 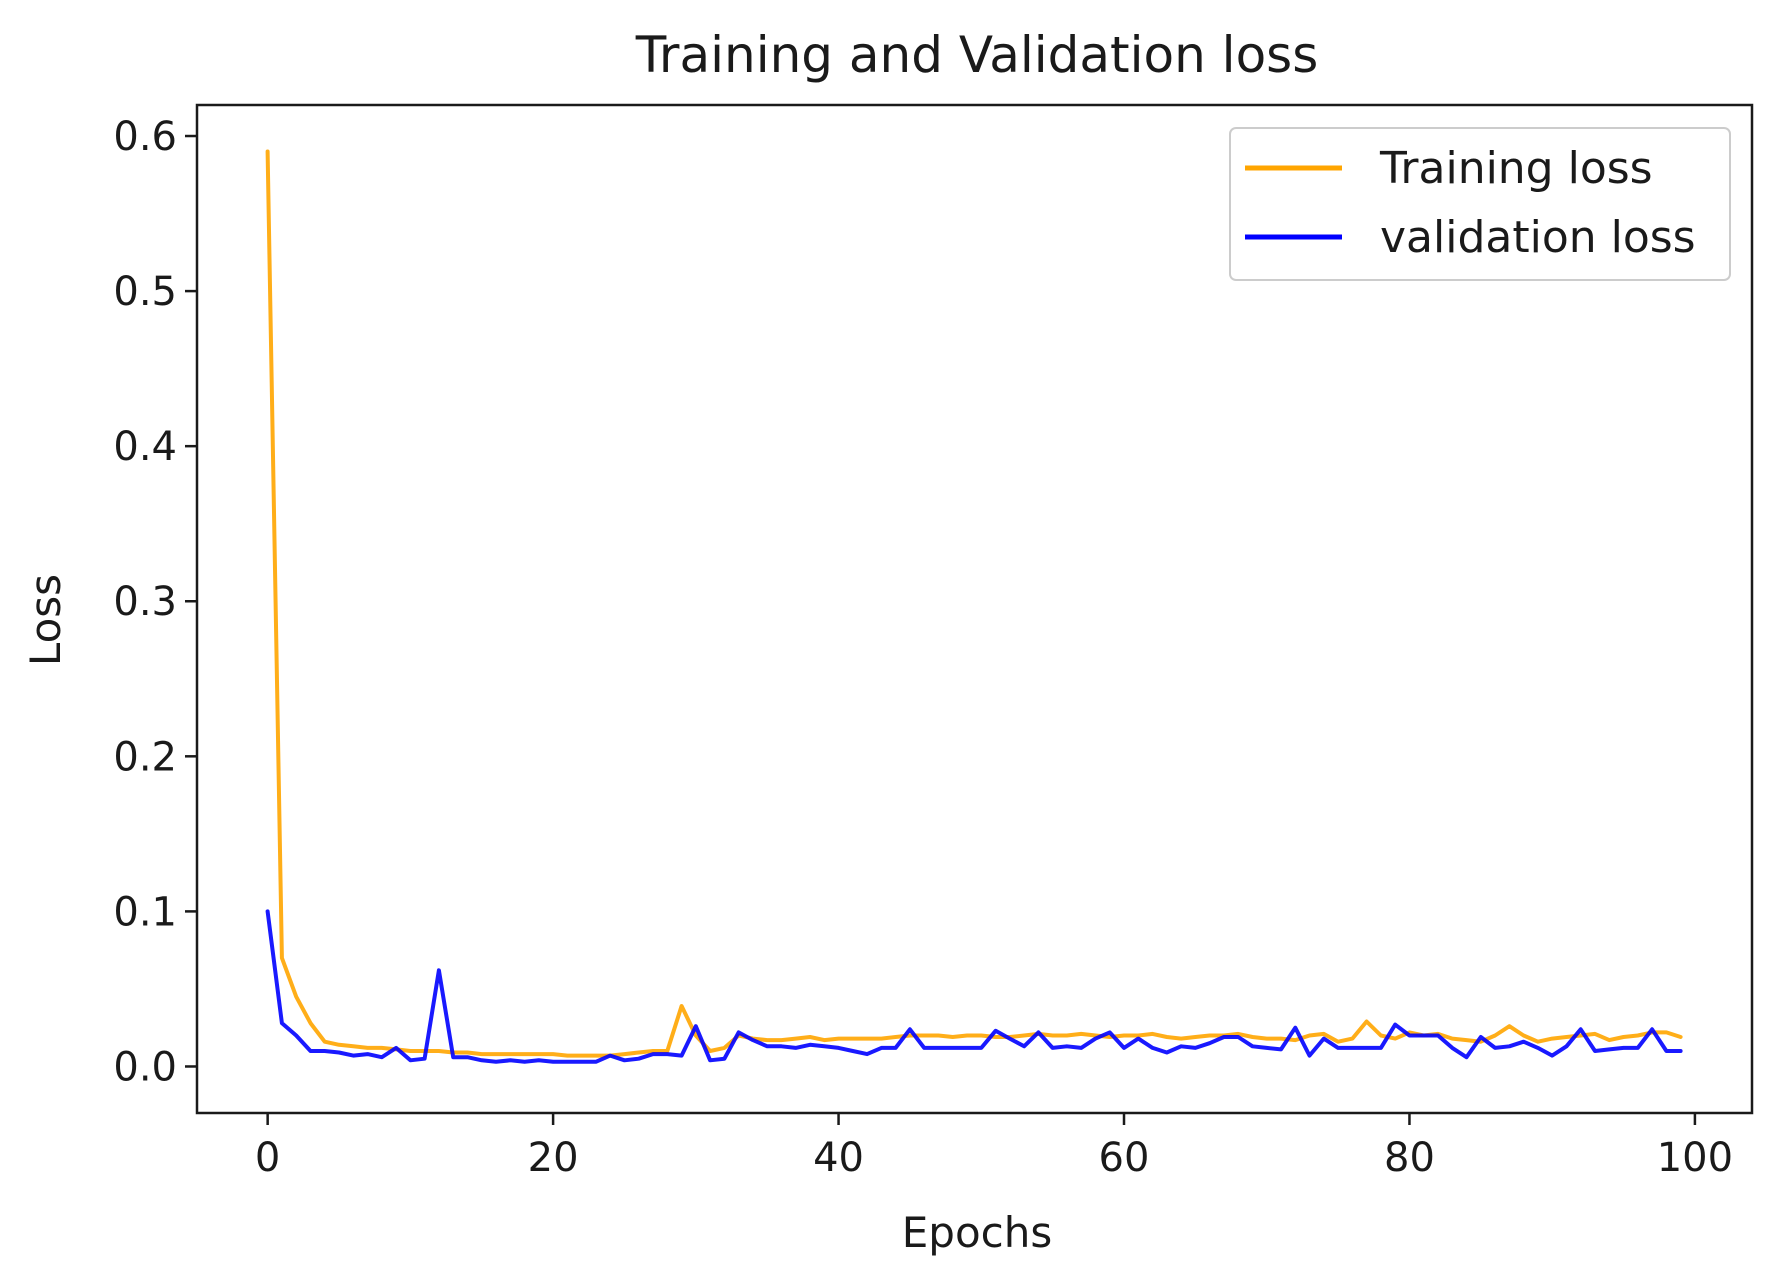 I want to click on legend-label-training: Training loss, so click(x=1516, y=168).